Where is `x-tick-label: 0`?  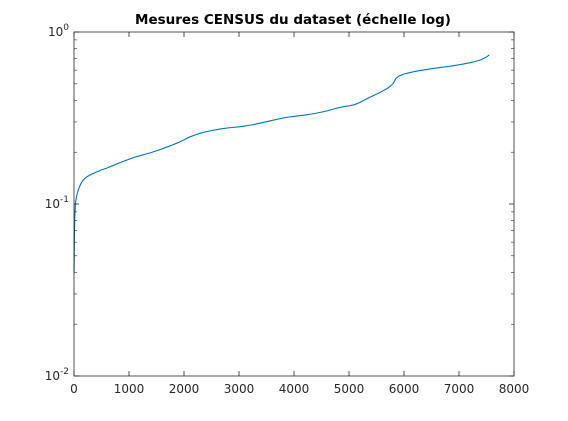 x-tick-label: 0 is located at coordinates (74, 389).